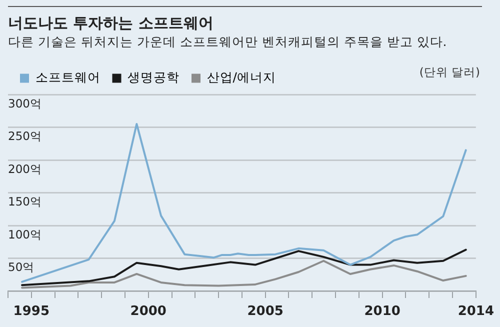 Image resolution: width=500 pixels, height=327 pixels. Describe the element at coordinates (154, 77) in the screenshot. I see `legend-label: 생명공학` at that location.